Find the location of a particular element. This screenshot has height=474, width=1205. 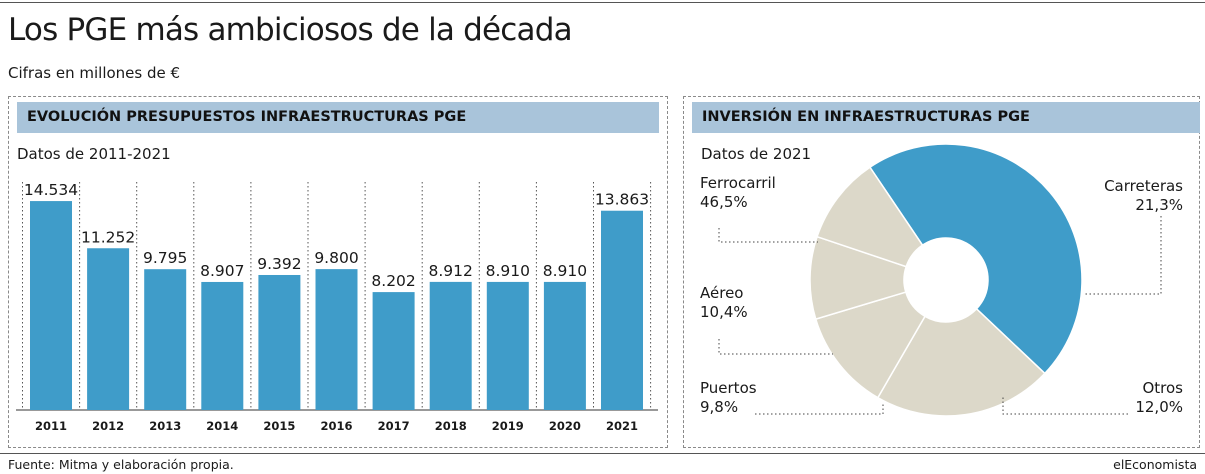

slice-name-label: Puertos is located at coordinates (728, 388).